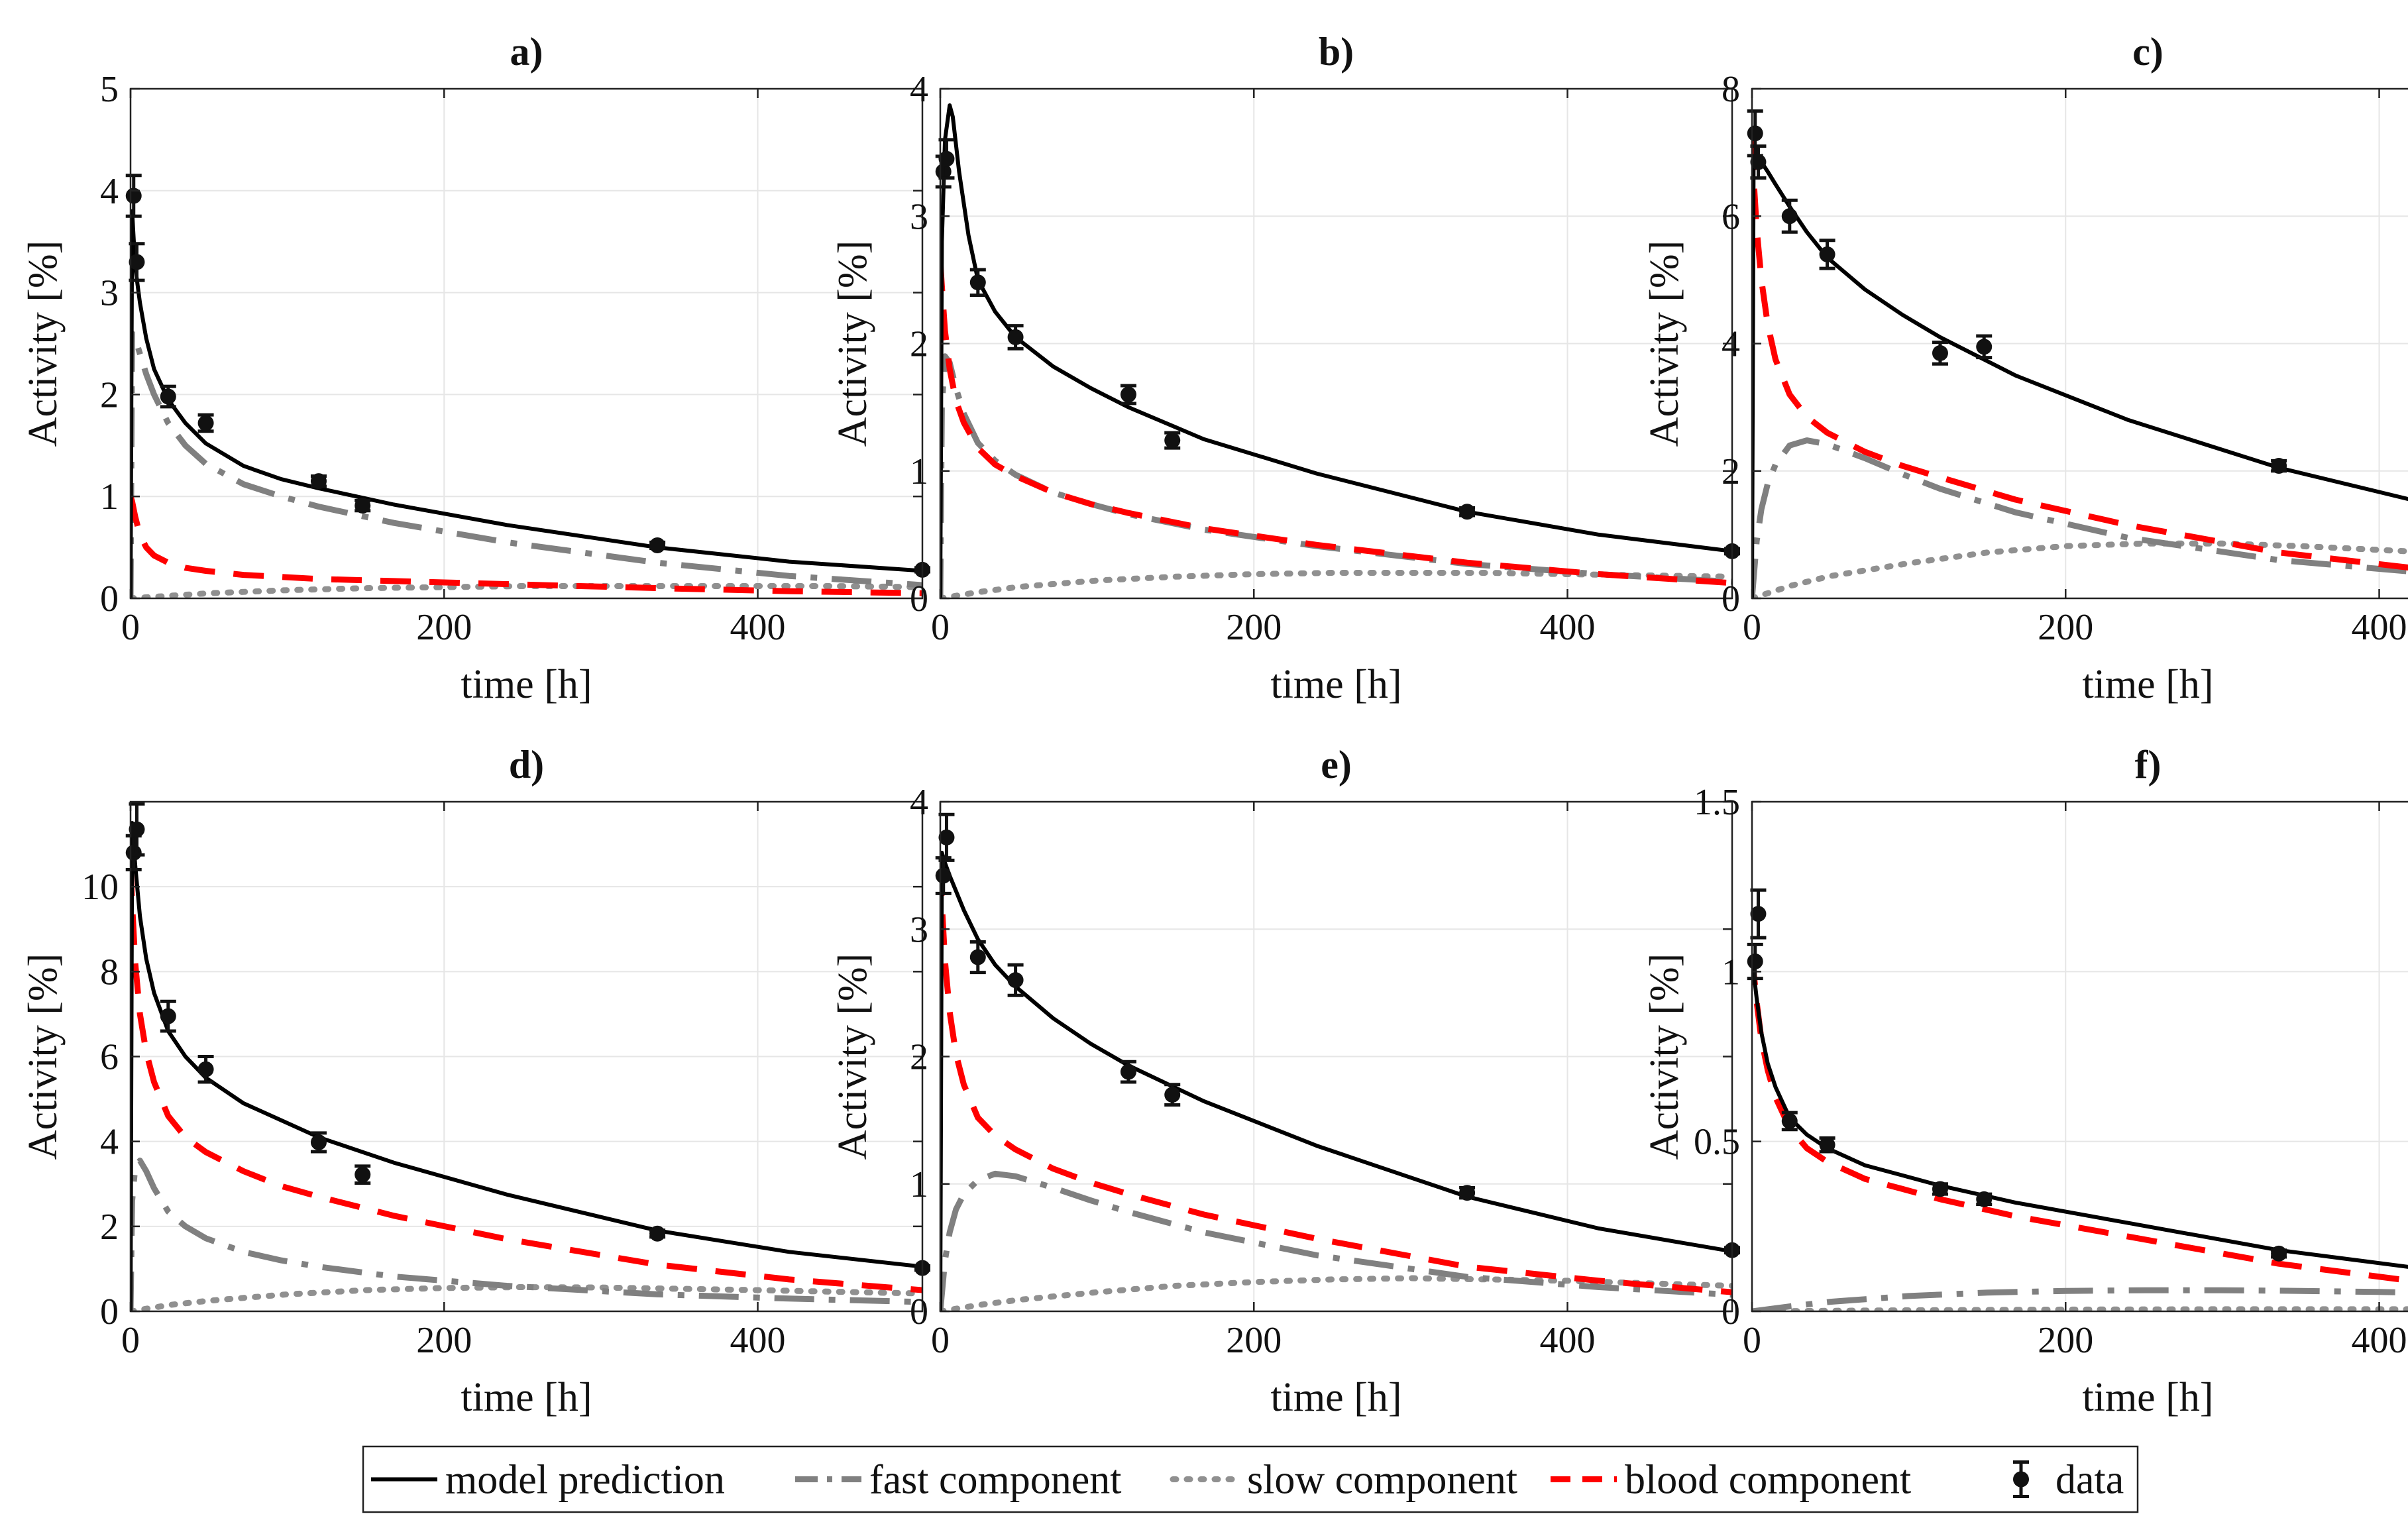  I want to click on series-slow-component, so click(526, 590).